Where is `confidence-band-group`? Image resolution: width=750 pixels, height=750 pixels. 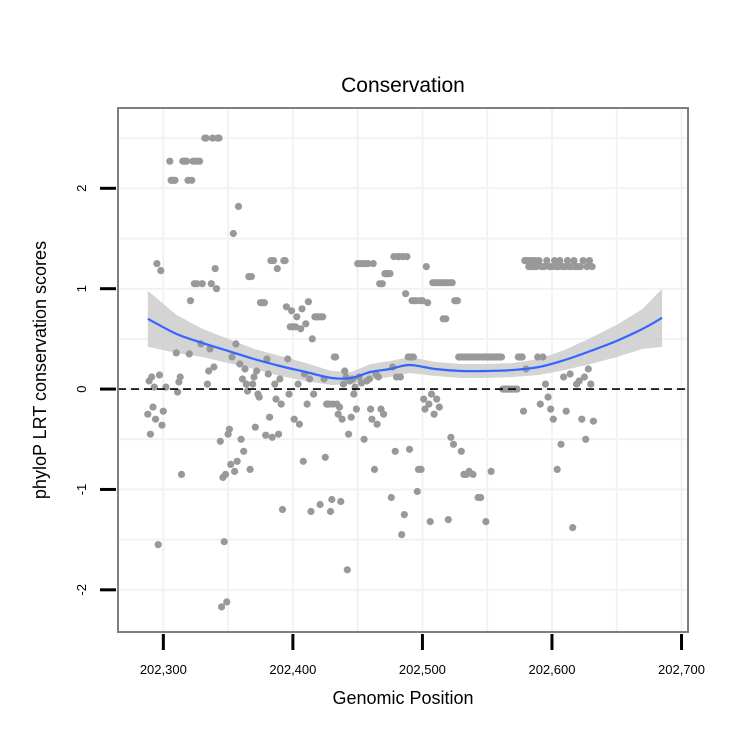
confidence-band-group is located at coordinates (405, 337).